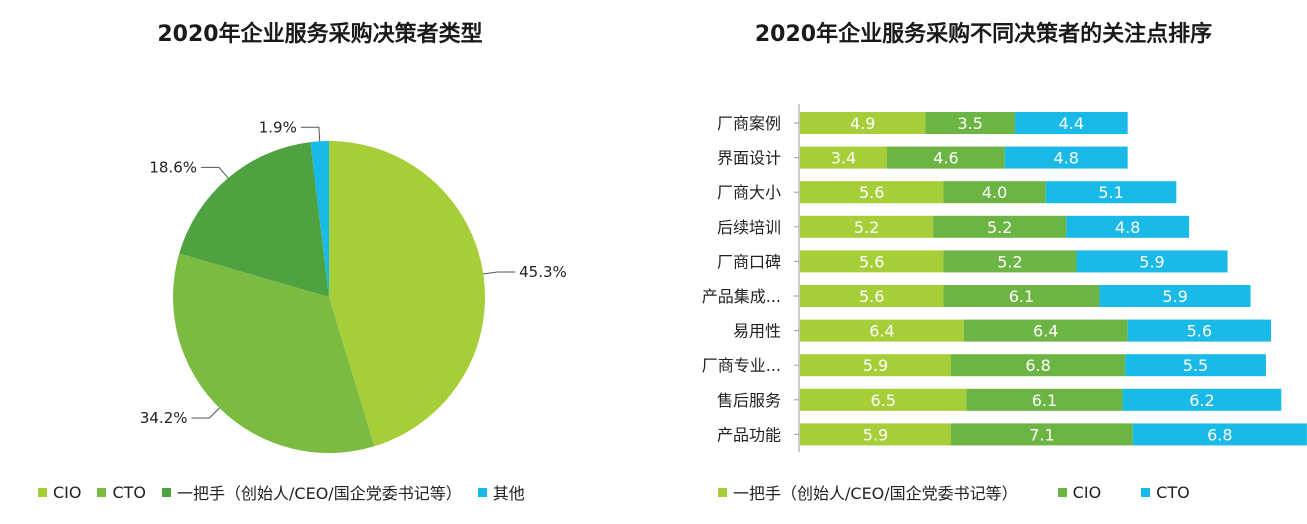  I want to click on bar-value-label-7-0: 5.9, so click(875, 365).